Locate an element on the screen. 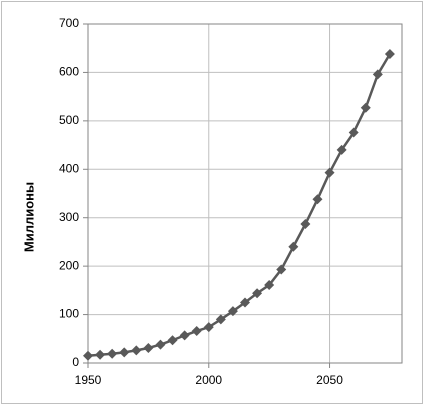 This screenshot has height=412, width=426. y-tick-label: 500 is located at coordinates (69, 120).